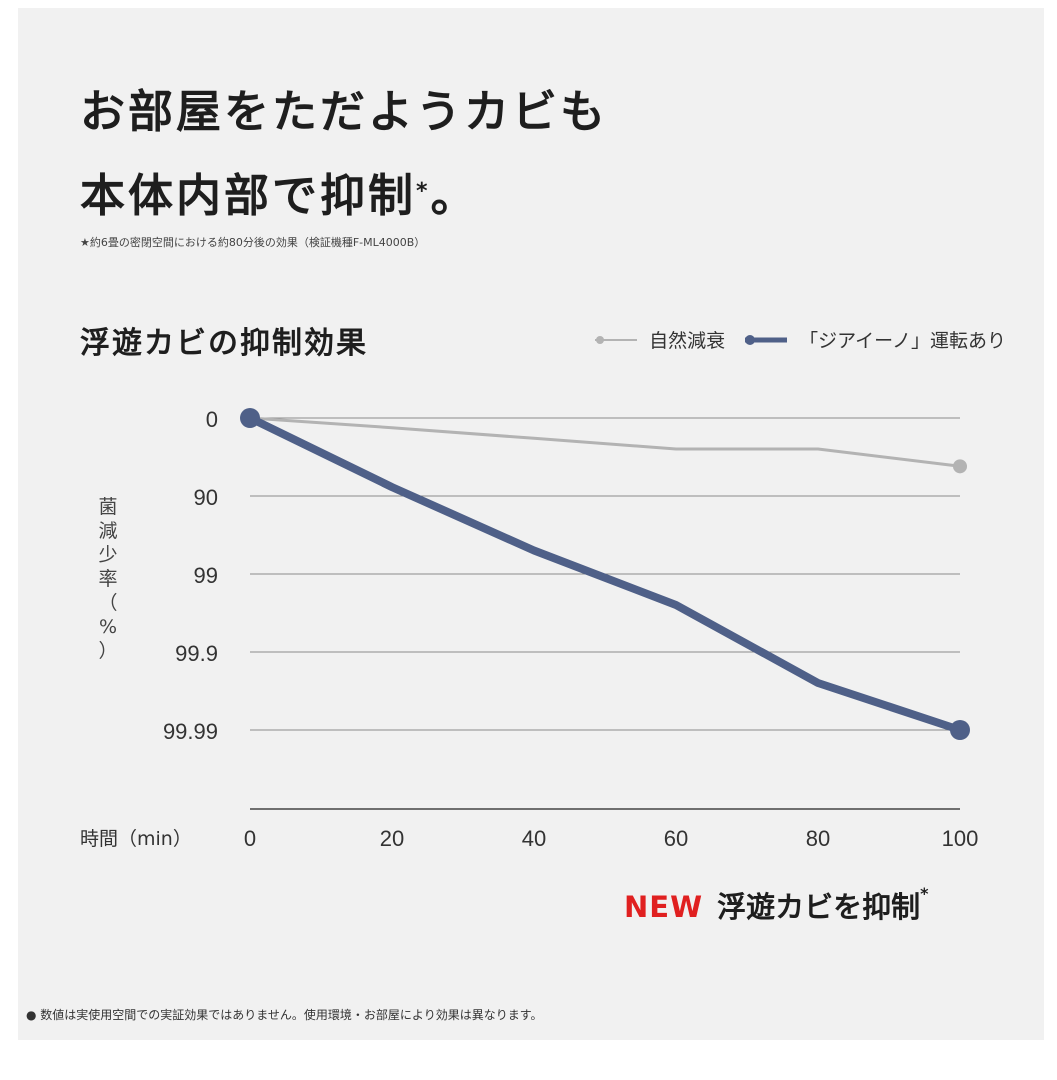 This screenshot has width=1057, height=1080. I want to click on callout-asterisk: *, so click(924, 893).